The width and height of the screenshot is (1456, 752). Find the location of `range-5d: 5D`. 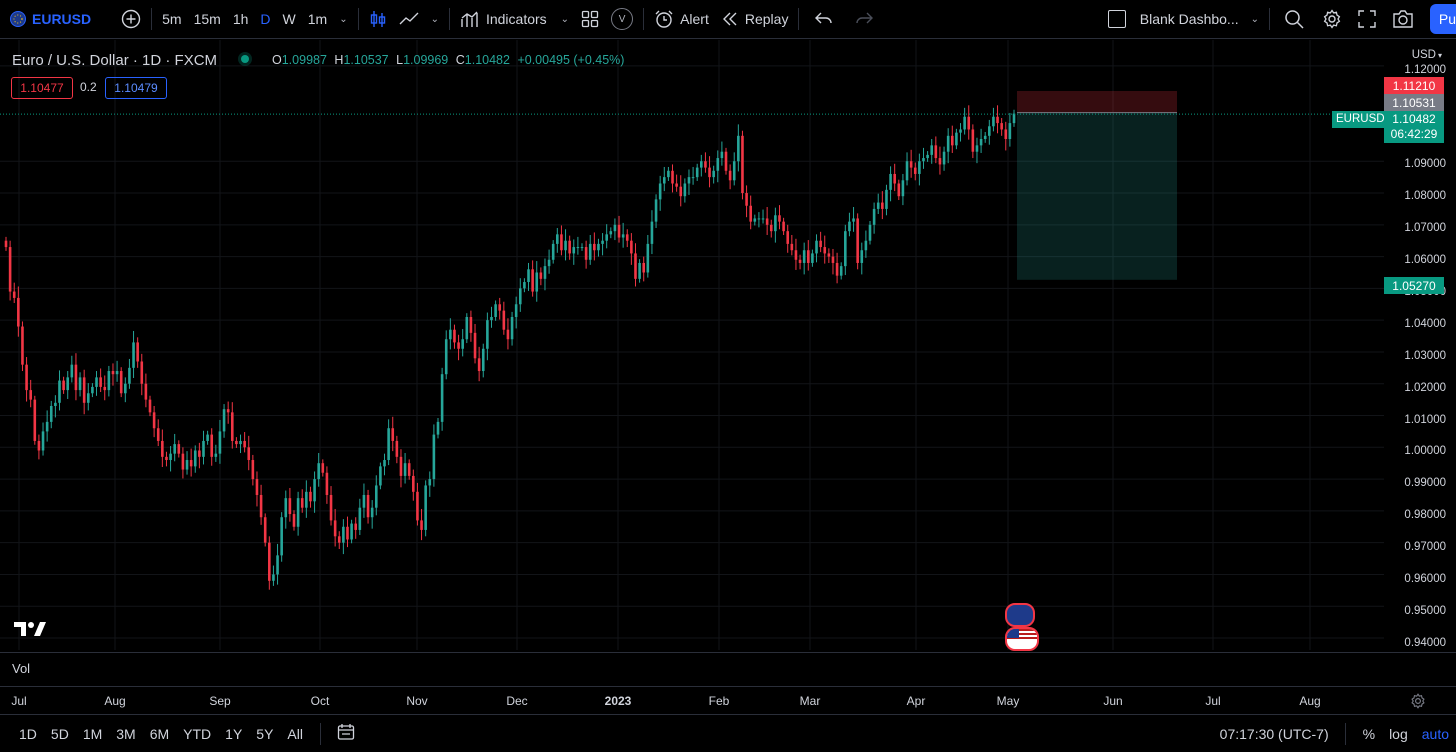

range-5d: 5D is located at coordinates (59, 733).